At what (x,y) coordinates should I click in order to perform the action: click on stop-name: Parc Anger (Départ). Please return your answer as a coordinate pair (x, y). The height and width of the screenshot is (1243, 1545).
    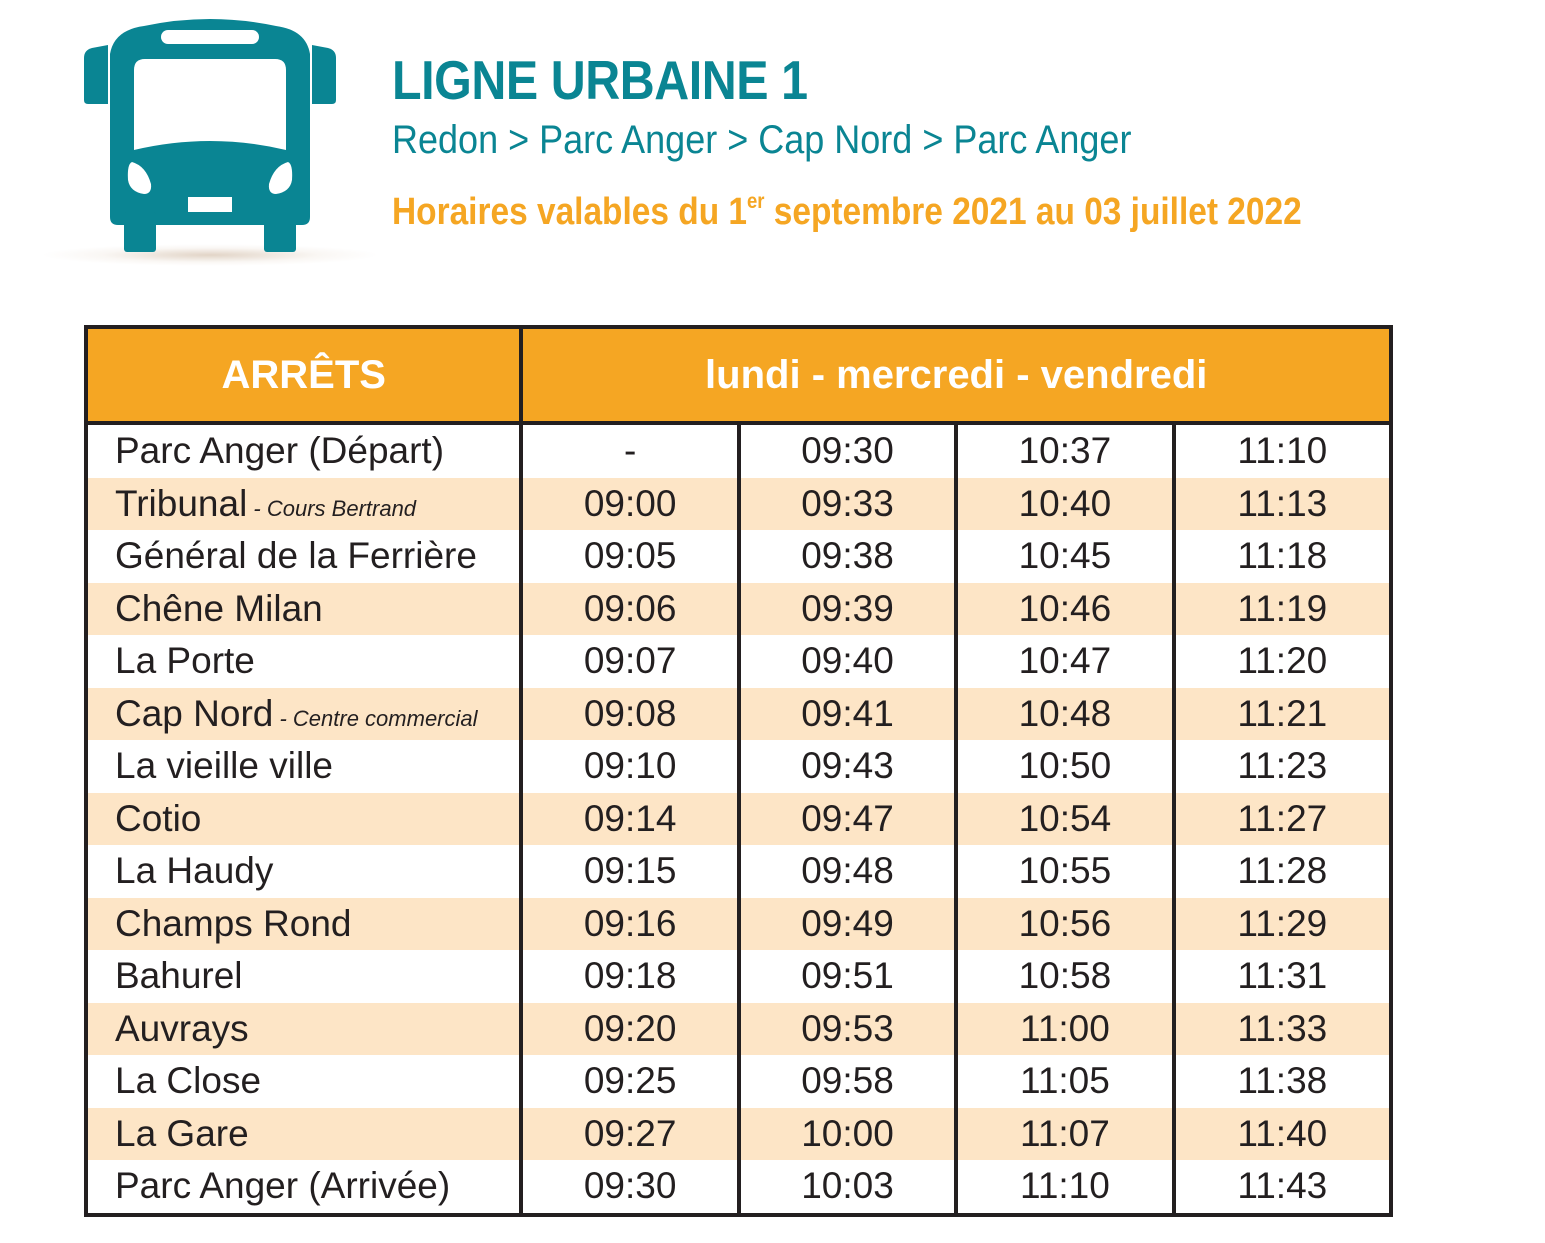
    Looking at the image, I should click on (280, 451).